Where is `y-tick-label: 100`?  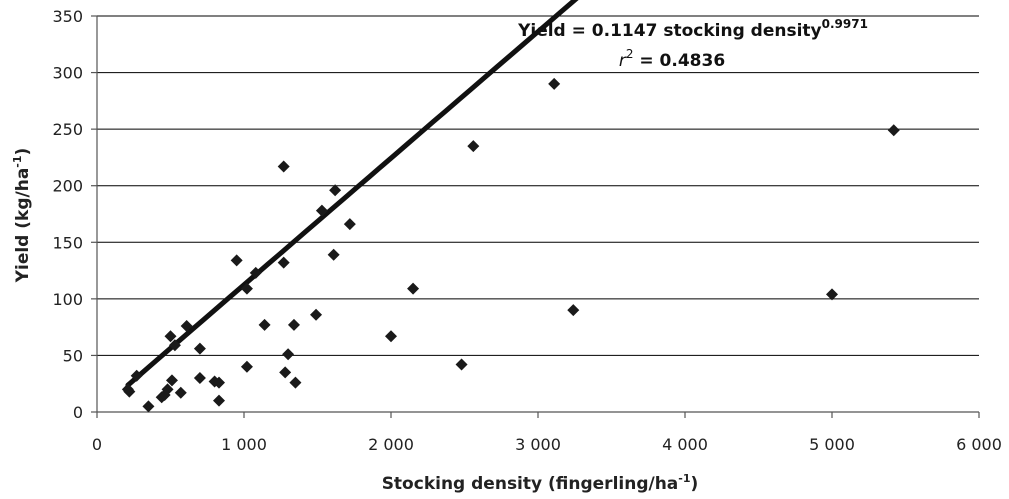
y-tick-label: 100 is located at coordinates (67, 299).